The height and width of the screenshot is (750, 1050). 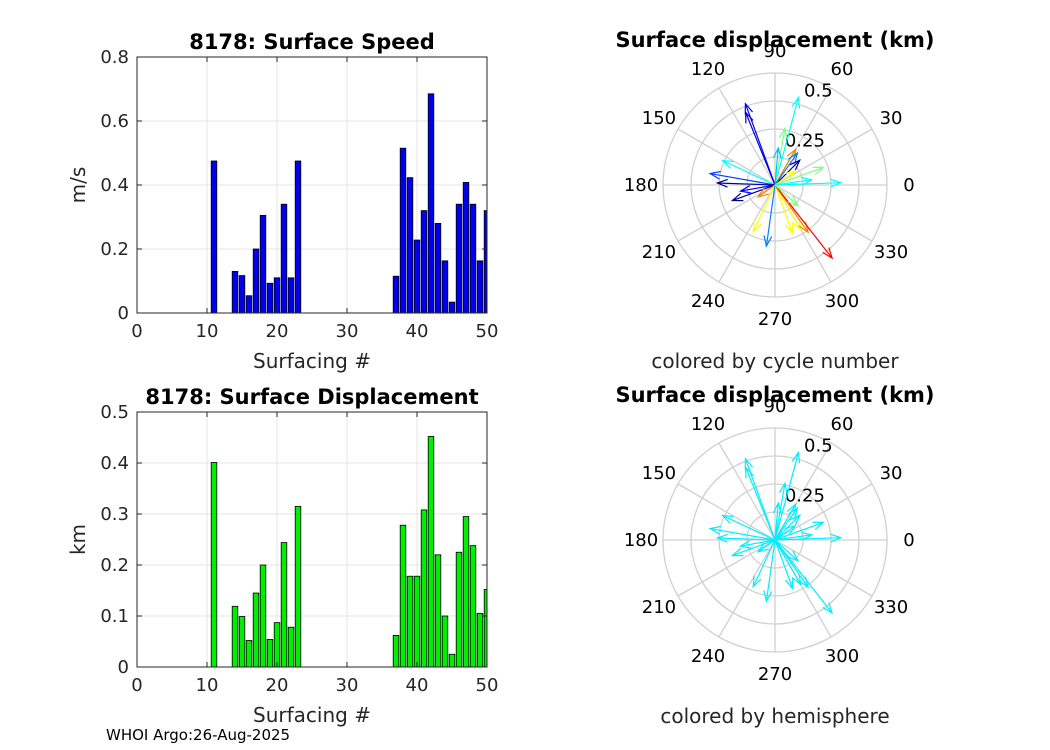 I want to click on footer-credit: WHOI Argo:26-Aug-2025, so click(x=198, y=735).